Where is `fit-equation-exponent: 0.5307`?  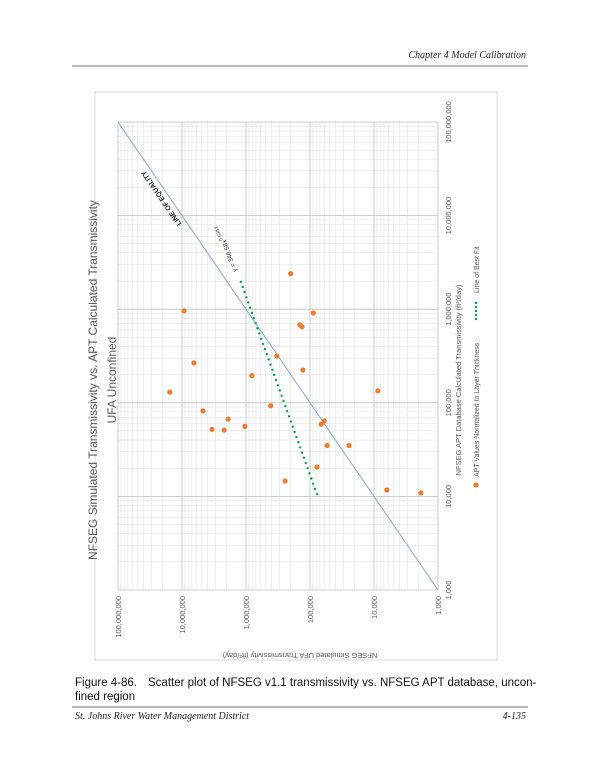 fit-equation-exponent: 0.5307 is located at coordinates (219, 233).